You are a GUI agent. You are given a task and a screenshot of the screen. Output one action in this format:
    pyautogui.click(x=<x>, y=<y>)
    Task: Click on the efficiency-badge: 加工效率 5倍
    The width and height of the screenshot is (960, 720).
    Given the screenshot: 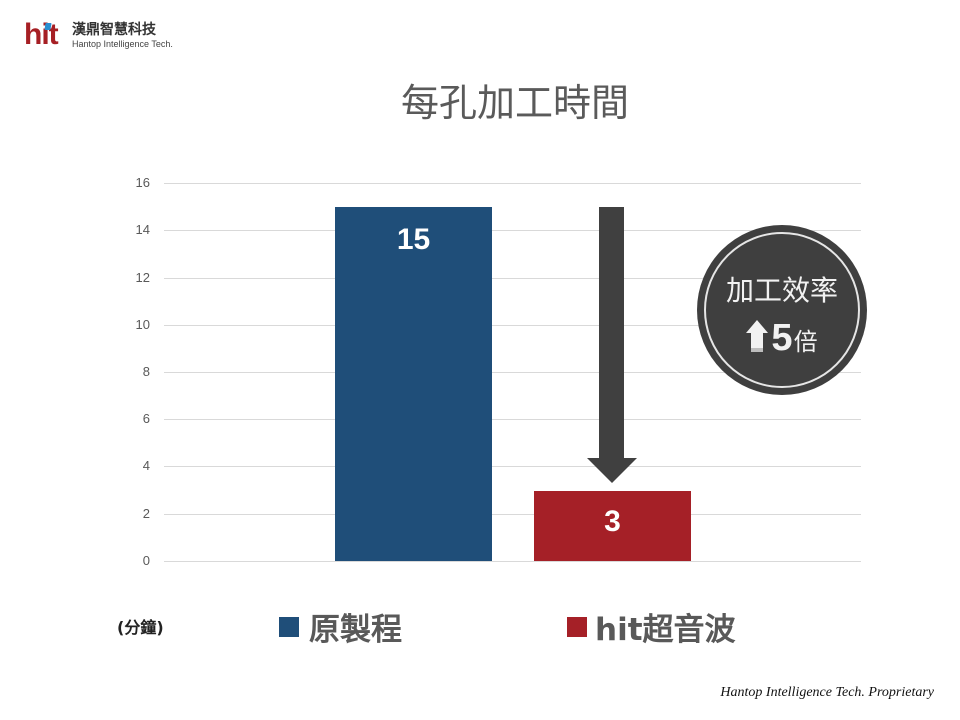 What is the action you would take?
    pyautogui.click(x=782, y=310)
    